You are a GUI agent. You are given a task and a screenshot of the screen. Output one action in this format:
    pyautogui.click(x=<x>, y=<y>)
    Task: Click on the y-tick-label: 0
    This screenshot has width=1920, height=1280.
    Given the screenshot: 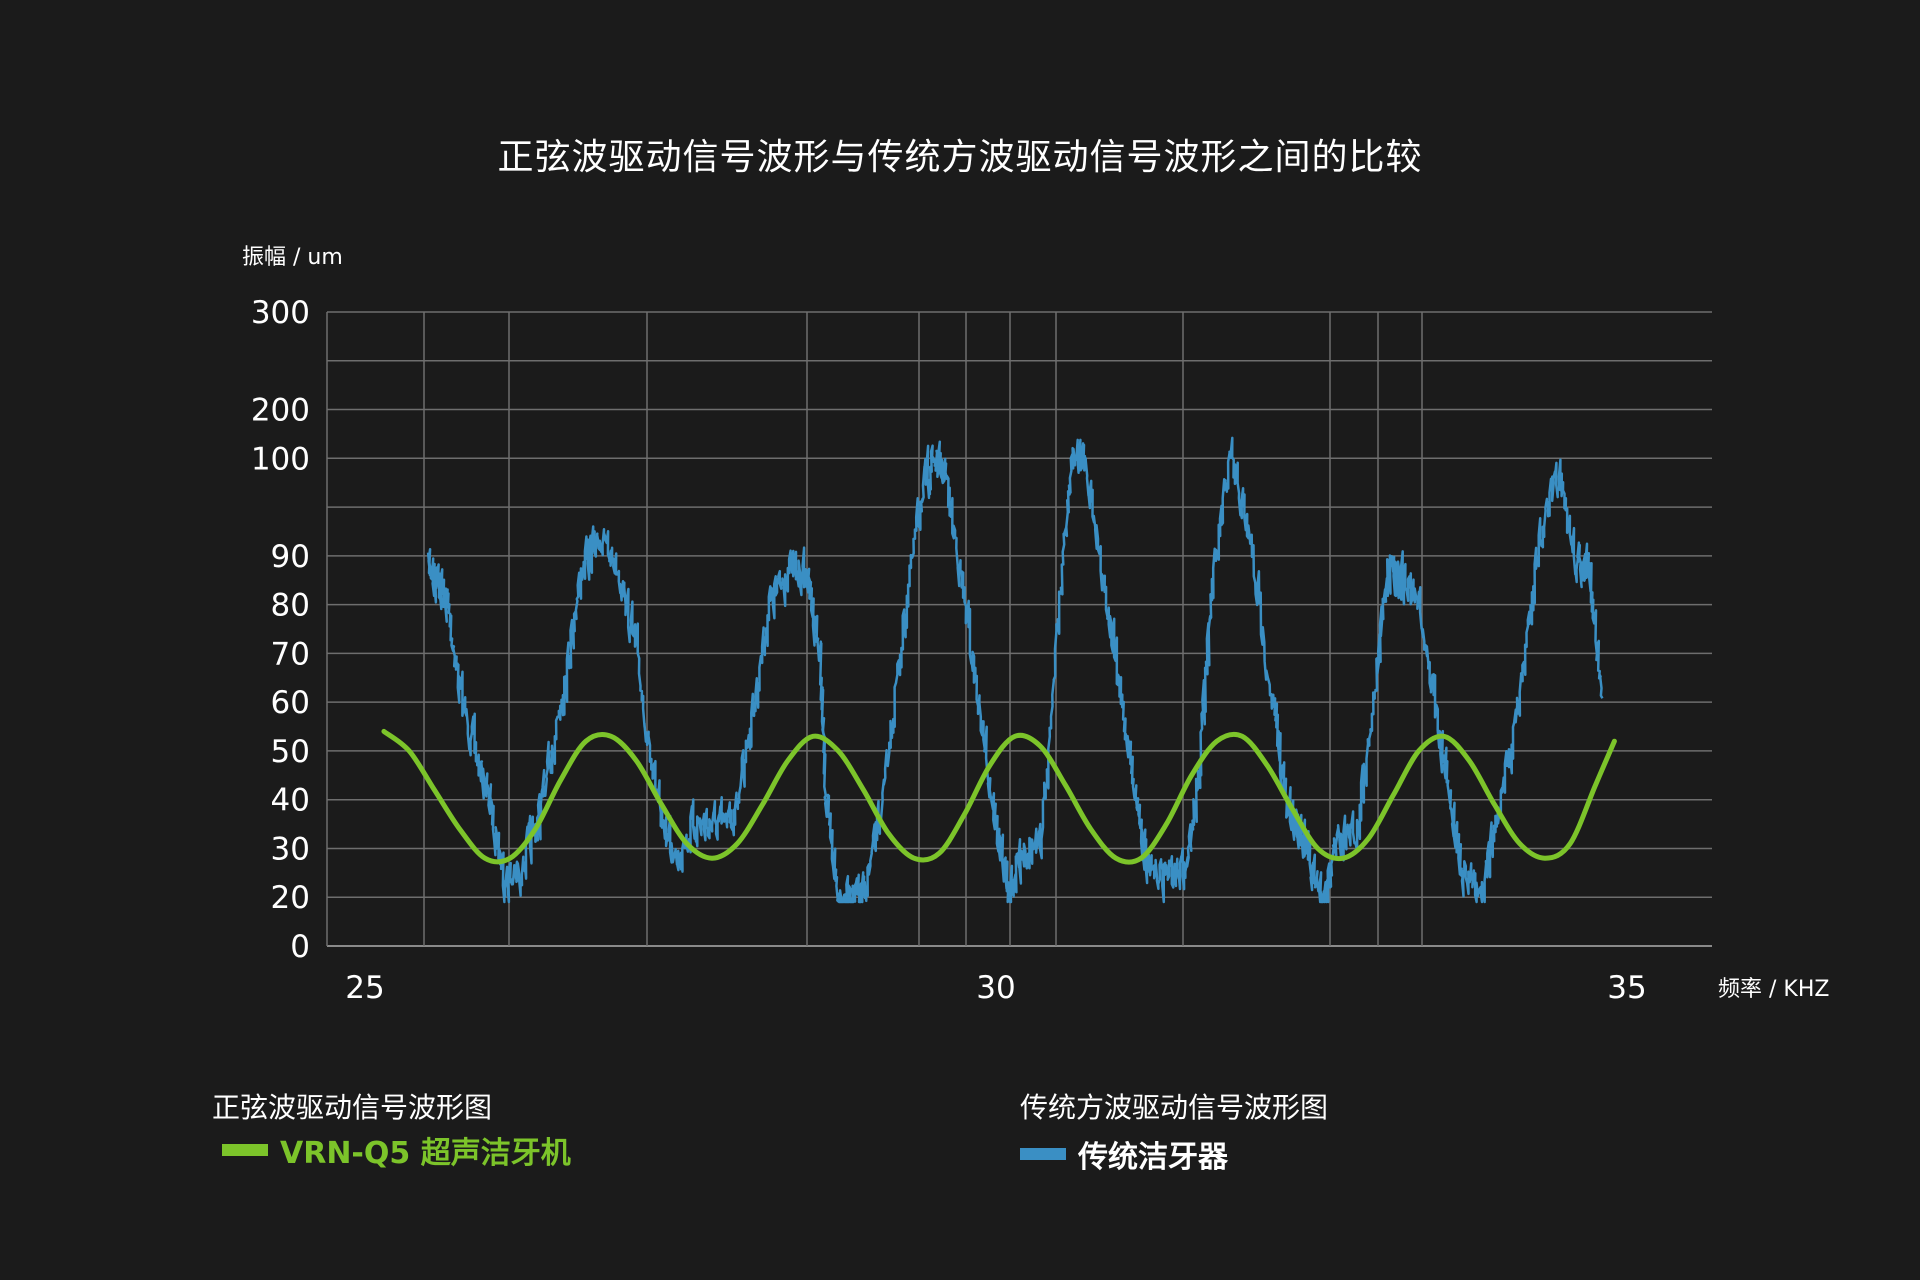 What is the action you would take?
    pyautogui.click(x=300, y=947)
    